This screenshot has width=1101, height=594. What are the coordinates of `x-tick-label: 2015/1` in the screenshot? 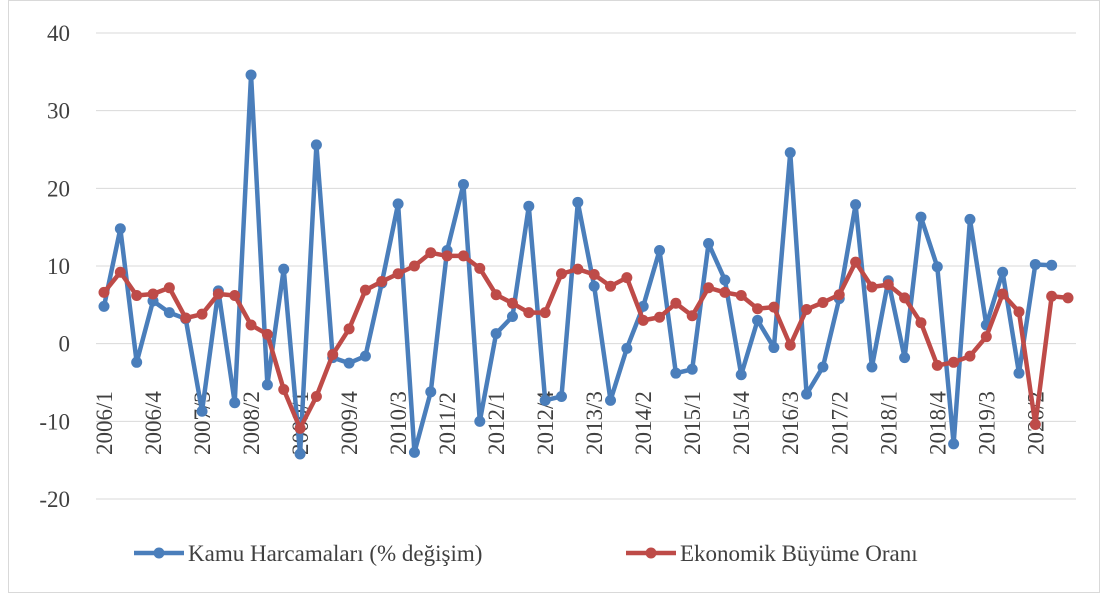 It's located at (692, 423).